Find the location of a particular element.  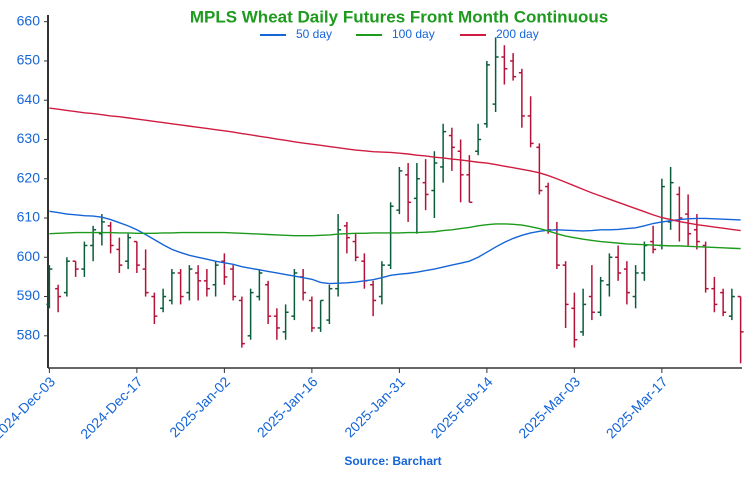

legend-label: 200 day is located at coordinates (517, 34).